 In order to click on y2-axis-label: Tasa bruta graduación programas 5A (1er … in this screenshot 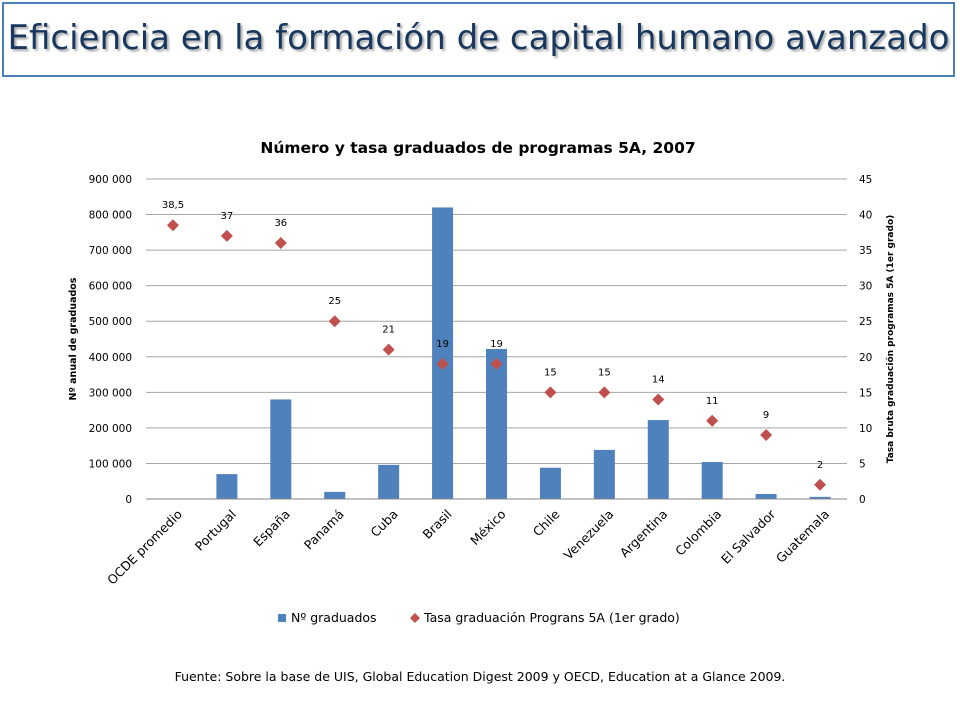, I will do `click(890, 339)`.